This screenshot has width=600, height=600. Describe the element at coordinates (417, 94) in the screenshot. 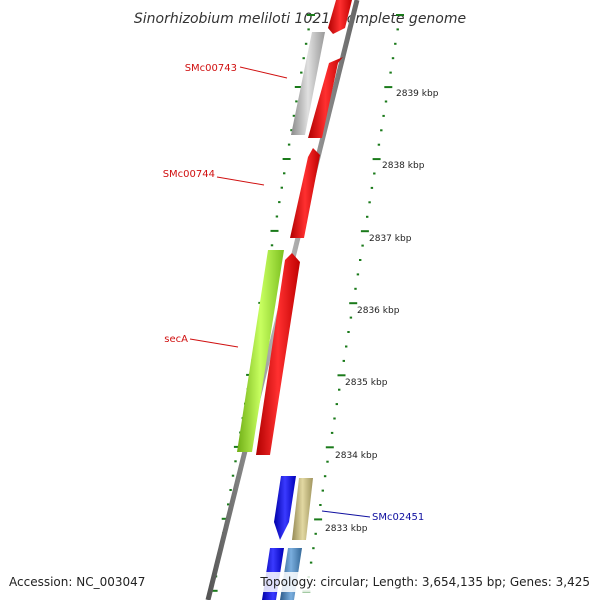

I see `scale-label-2839: 2839 kbp` at that location.